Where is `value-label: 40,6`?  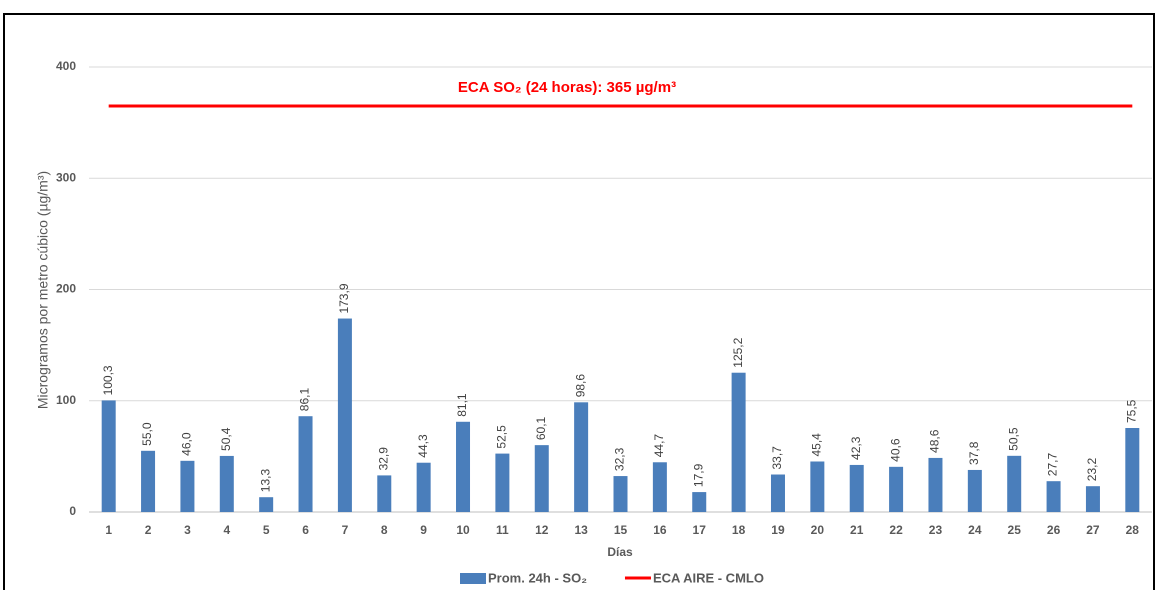
value-label: 40,6 is located at coordinates (895, 450).